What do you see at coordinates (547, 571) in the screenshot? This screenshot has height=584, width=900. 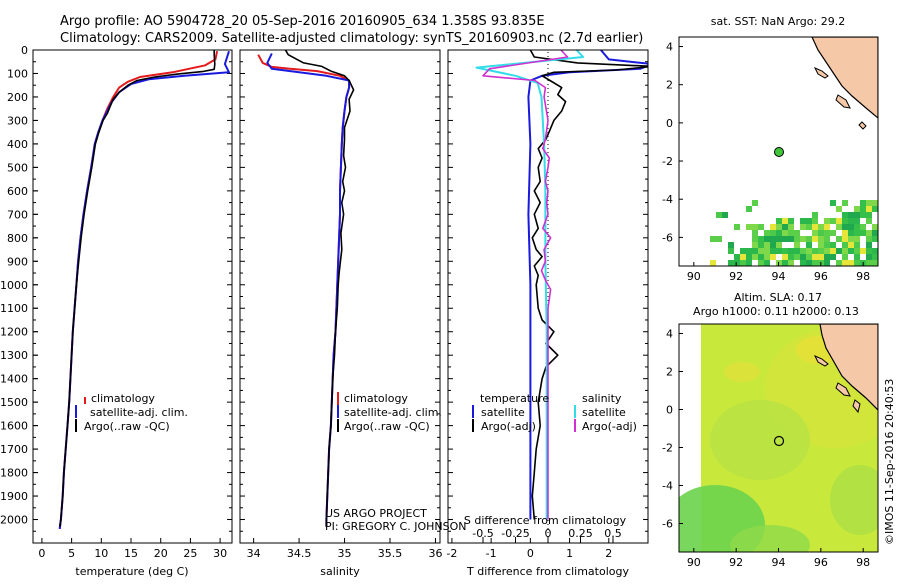 I see `t-diff-xlabel: T difference from climatology` at bounding box center [547, 571].